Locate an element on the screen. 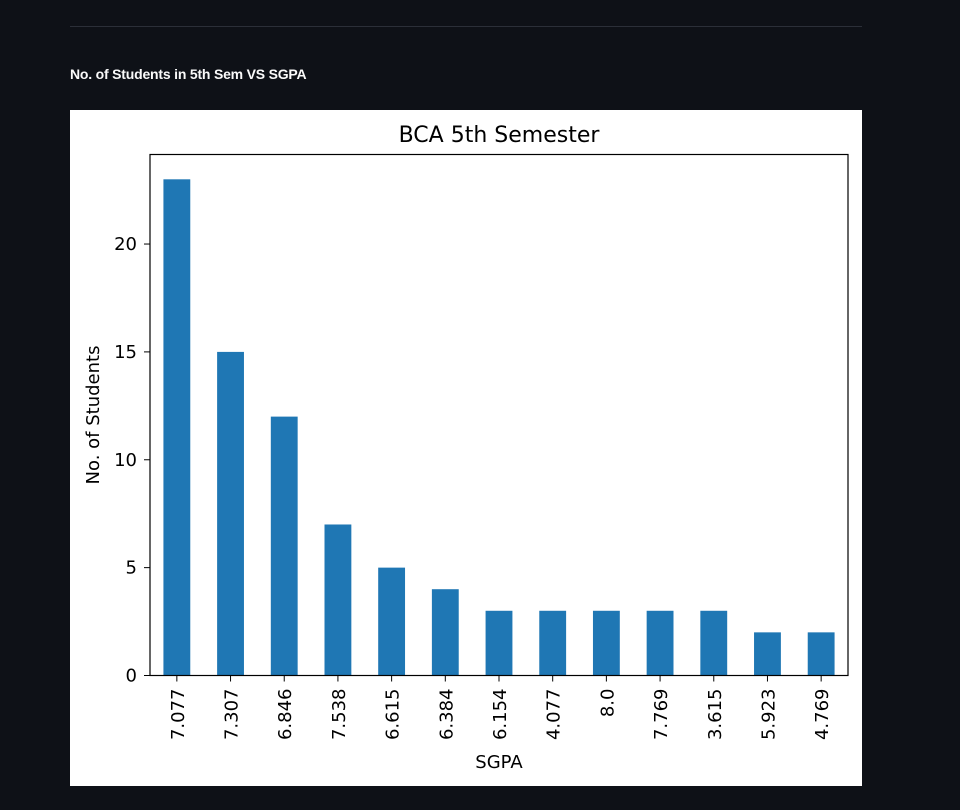 The image size is (960, 810). x-tick-label: 7.538 is located at coordinates (339, 715).